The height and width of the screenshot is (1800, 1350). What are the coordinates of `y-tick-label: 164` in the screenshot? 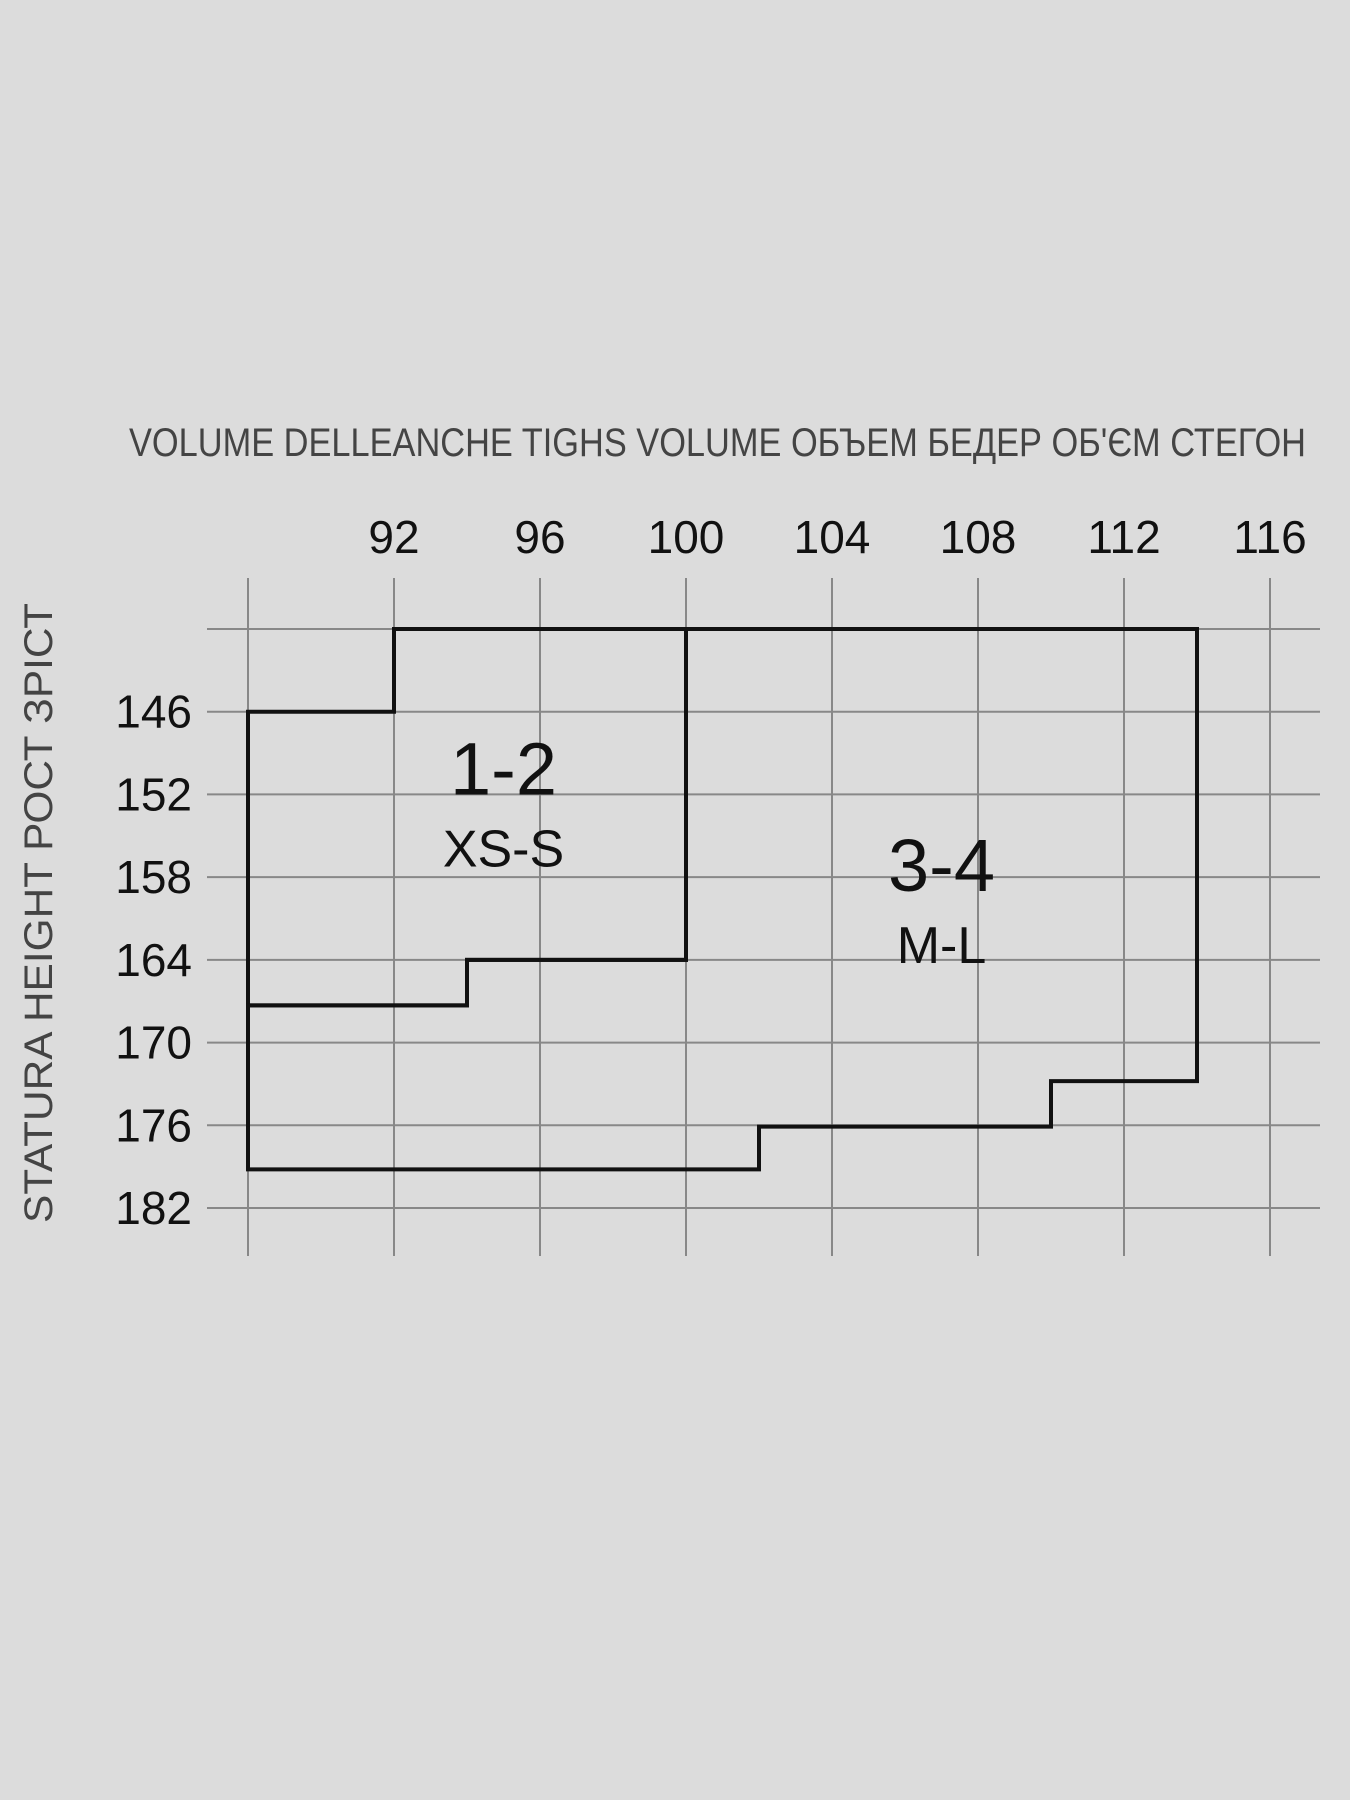 It's located at (153, 960).